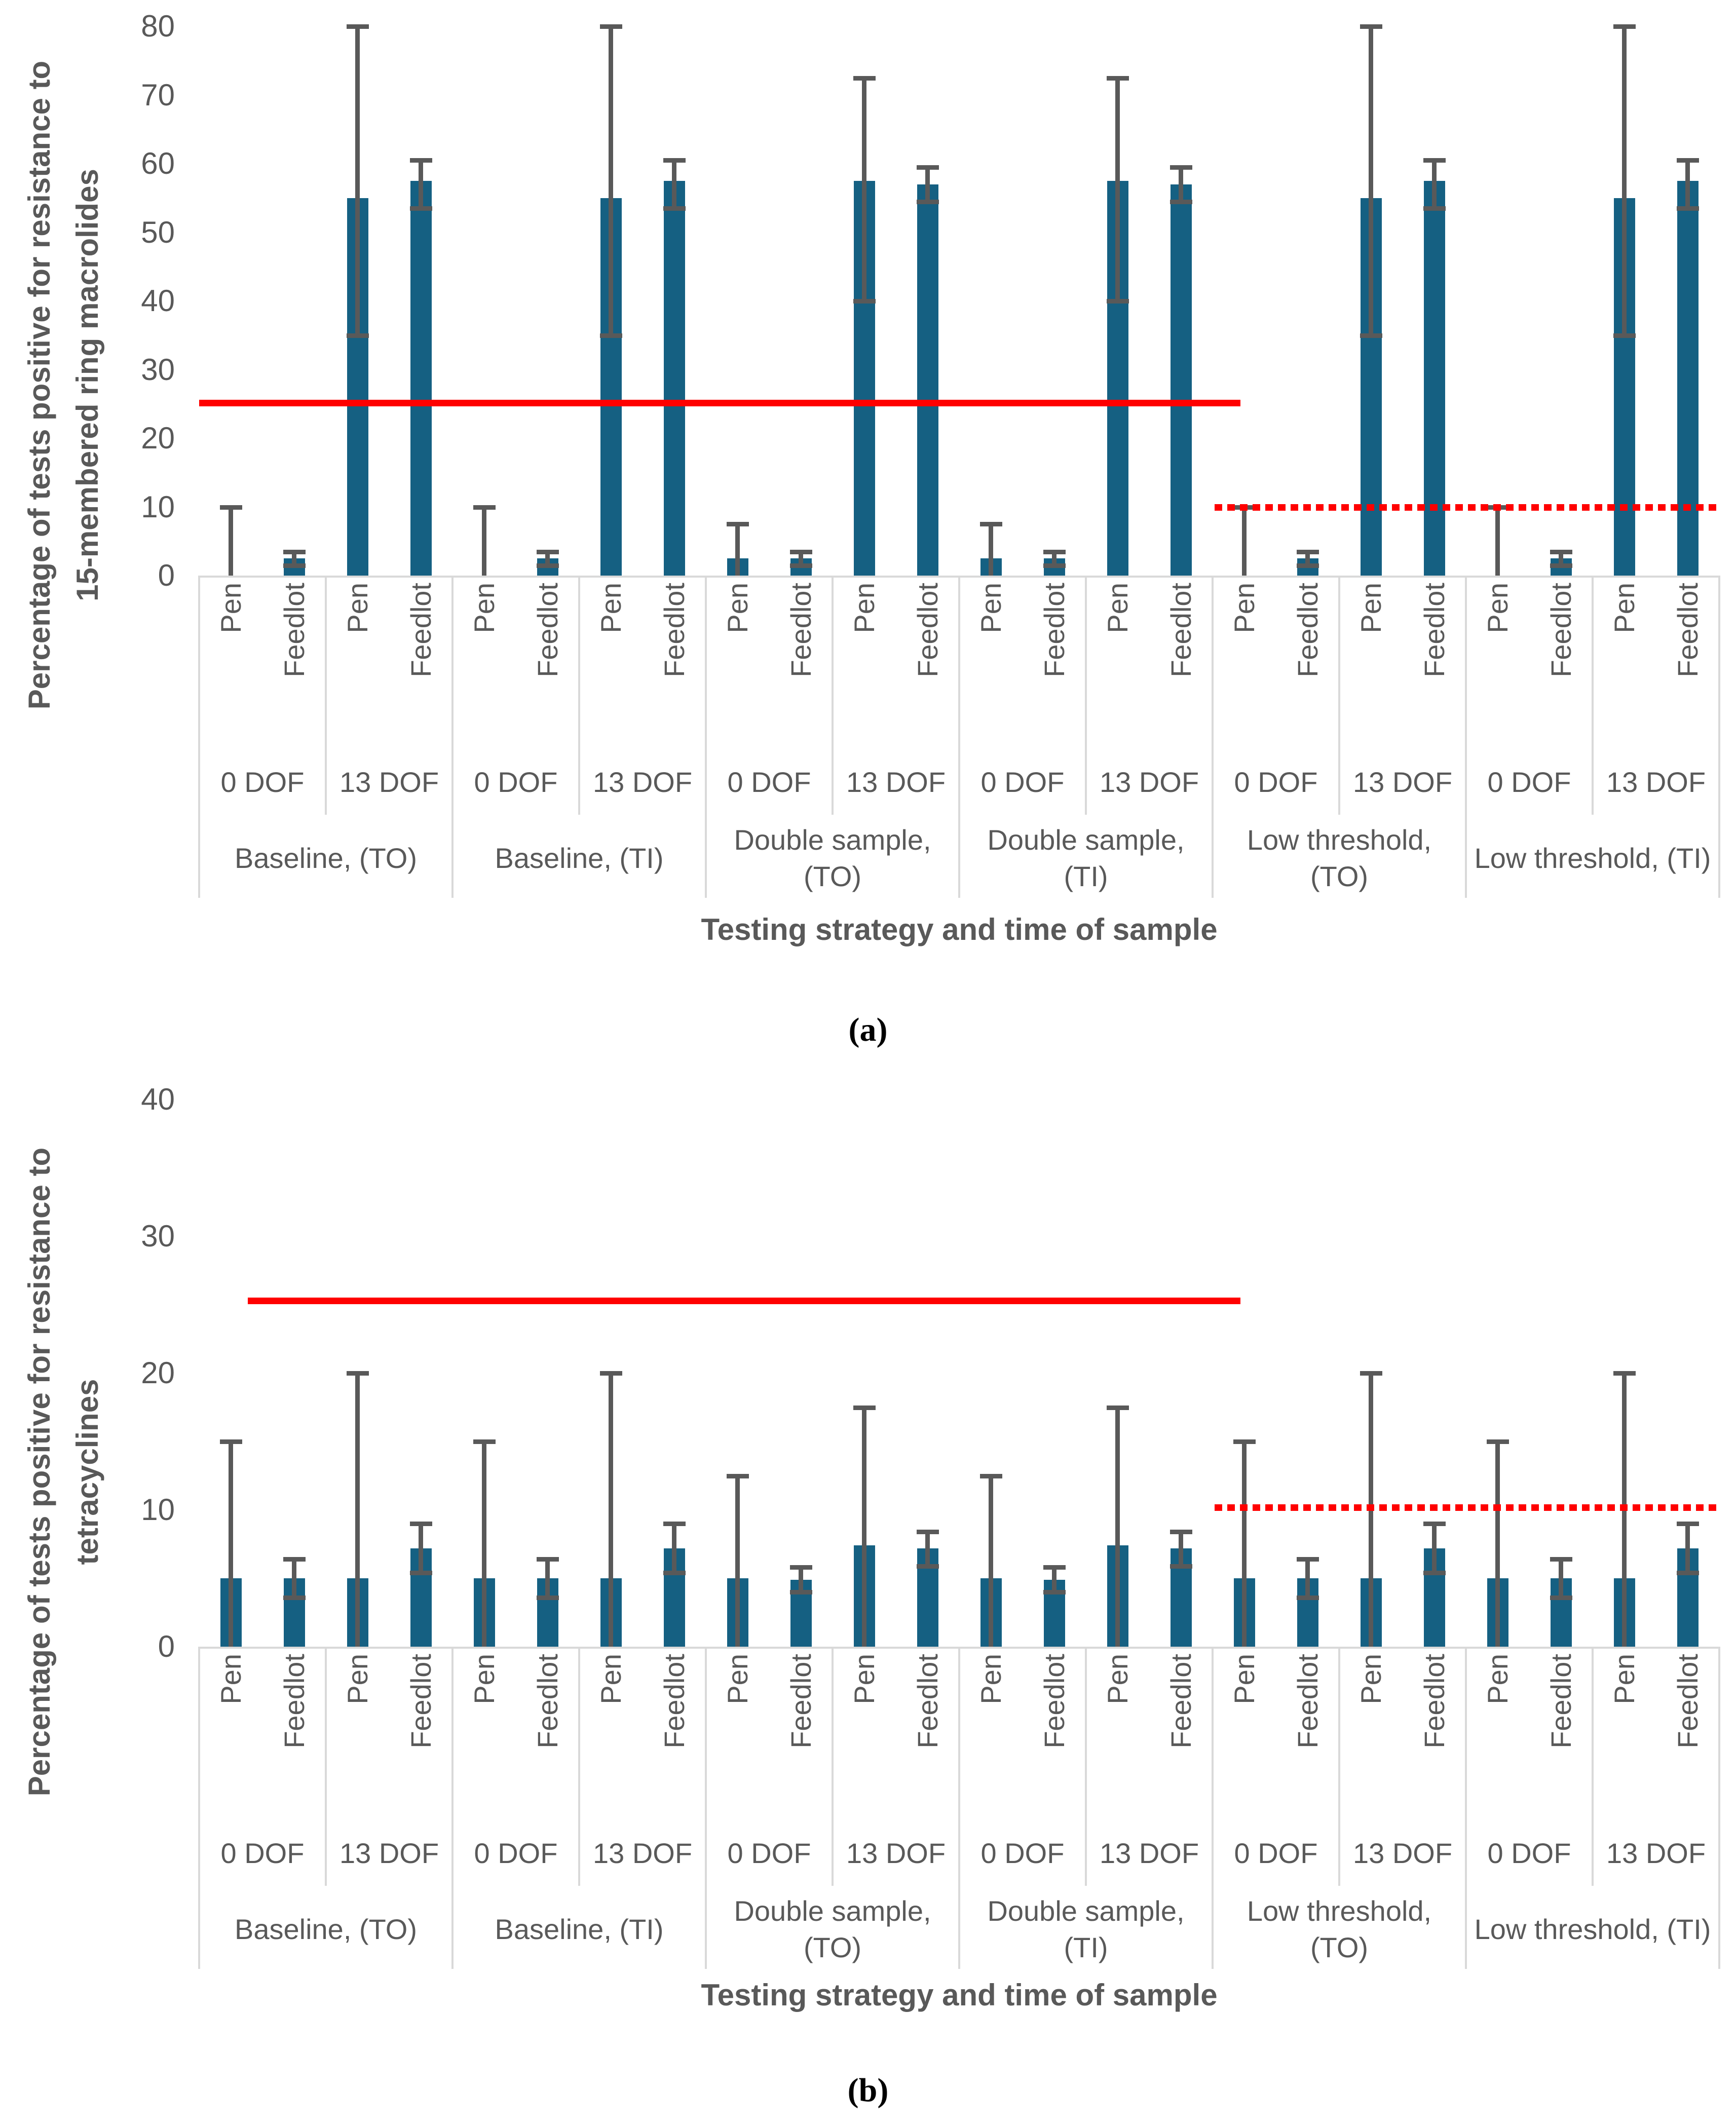 This screenshot has height=2127, width=1736. What do you see at coordinates (1656, 782) in the screenshot?
I see `dof-label-a-5-1: 13 DOF` at bounding box center [1656, 782].